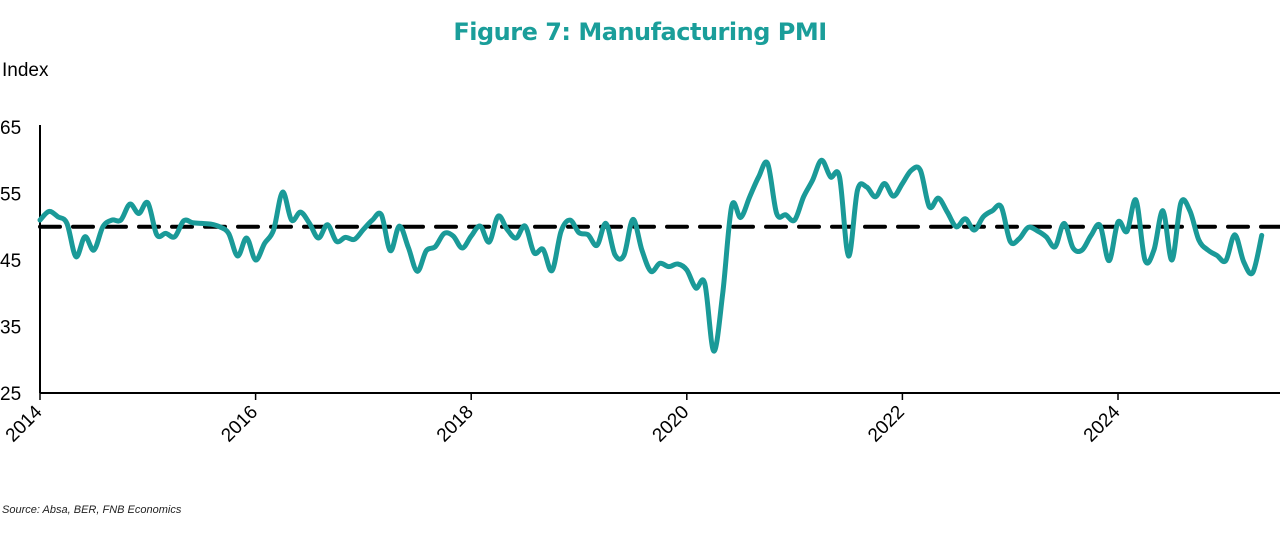 This screenshot has width=1280, height=545. Describe the element at coordinates (671, 424) in the screenshot. I see `x-tick-label: 2020` at that location.